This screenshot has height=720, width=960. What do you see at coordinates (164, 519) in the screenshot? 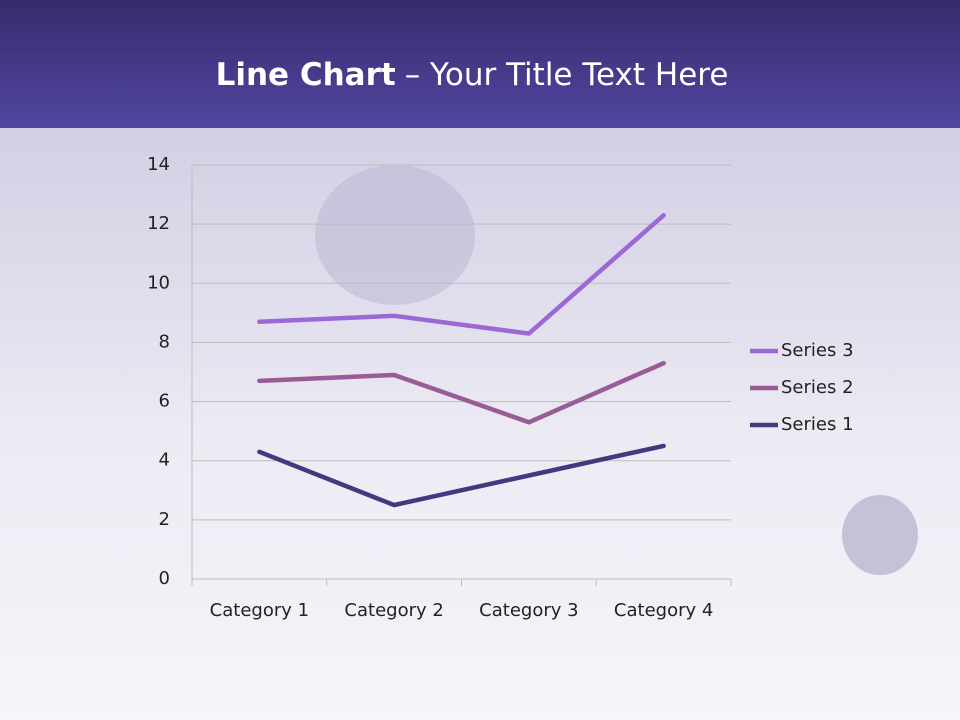
I see `y-tick-label: 2` at bounding box center [164, 519].